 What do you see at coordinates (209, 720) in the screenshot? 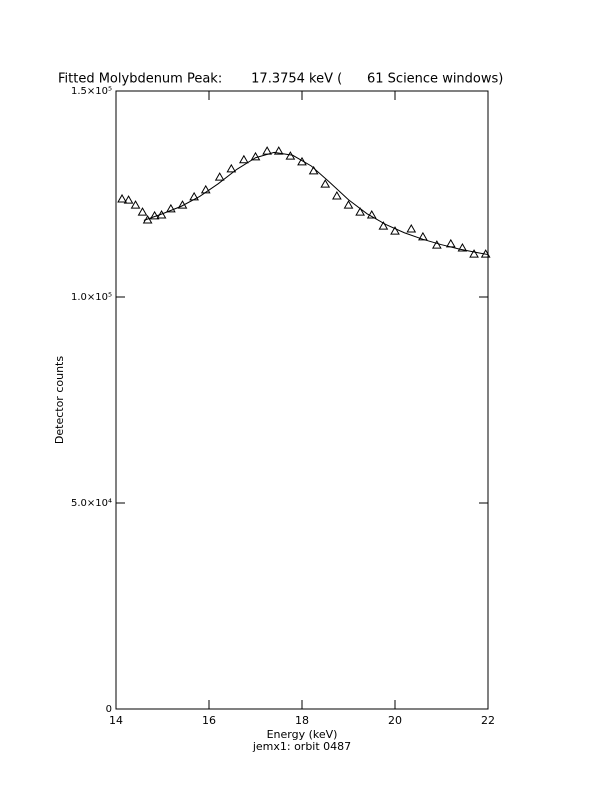
I see `x-tick-label: 16` at bounding box center [209, 720].